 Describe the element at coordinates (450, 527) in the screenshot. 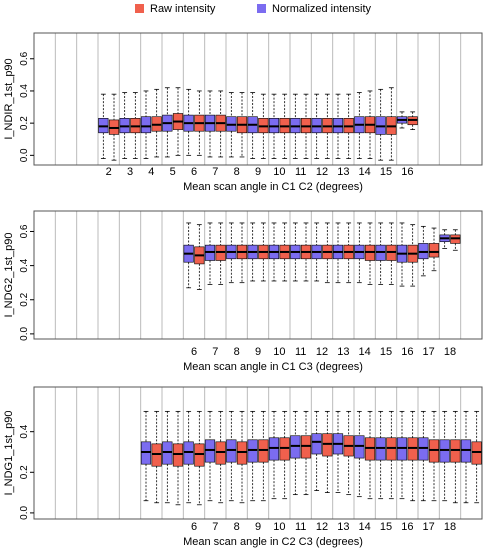

I see `x-tick-label: 18` at that location.